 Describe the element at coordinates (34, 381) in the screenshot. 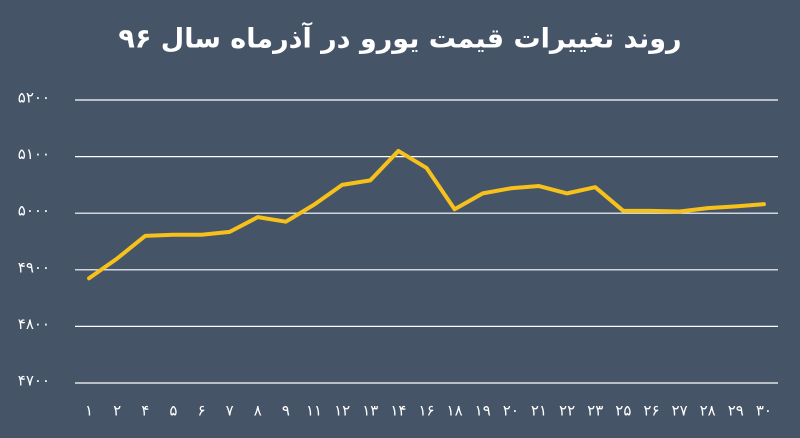

I see `y-tick-label: ۴۷۰۰` at that location.